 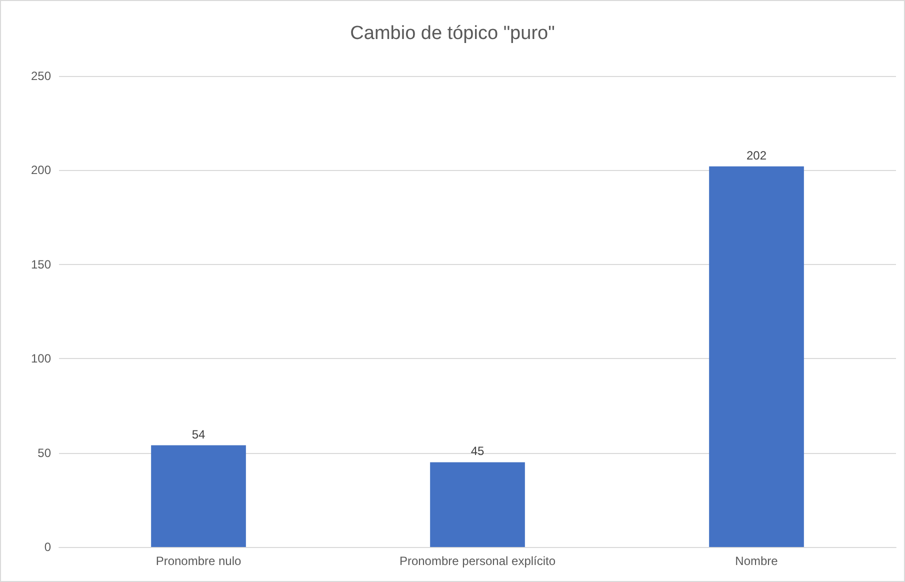 What do you see at coordinates (199, 561) in the screenshot?
I see `x-tick-label: Pronombre nulo` at bounding box center [199, 561].